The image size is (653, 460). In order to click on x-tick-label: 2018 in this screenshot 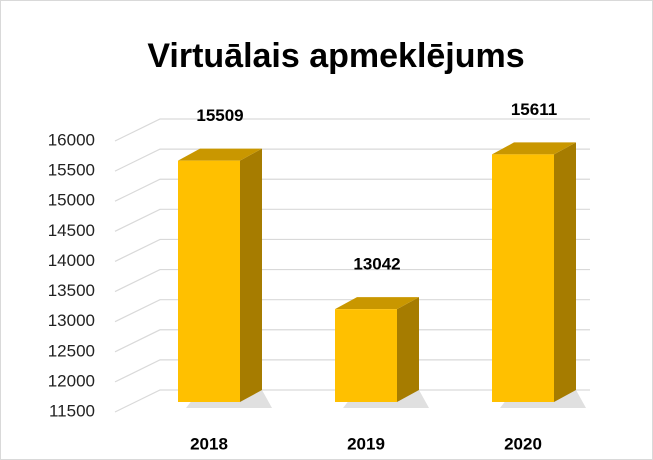, I will do `click(209, 443)`.